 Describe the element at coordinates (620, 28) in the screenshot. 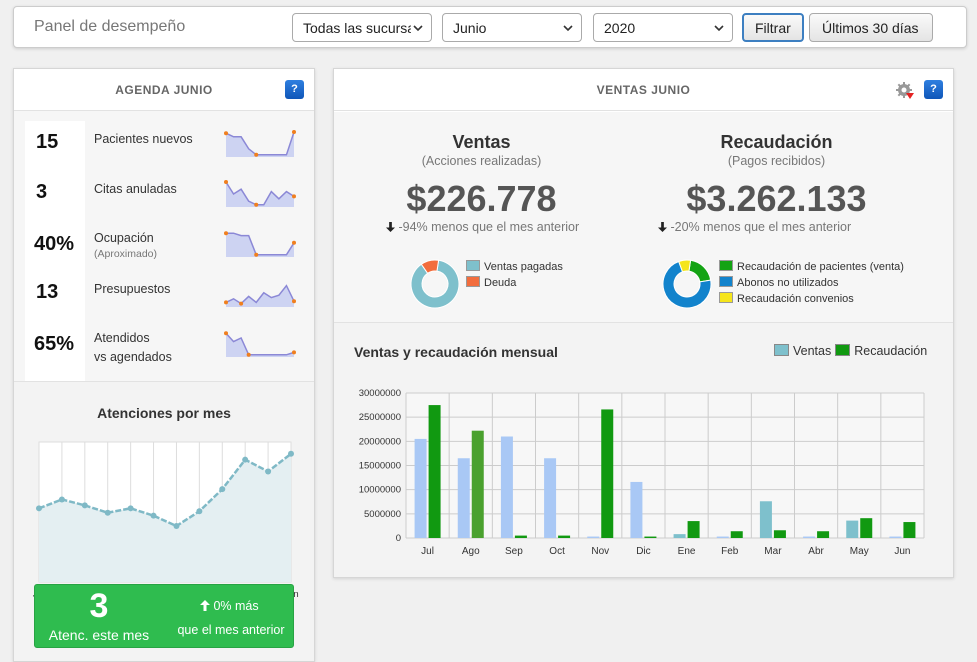

I see `year-select-value: 2020` at that location.